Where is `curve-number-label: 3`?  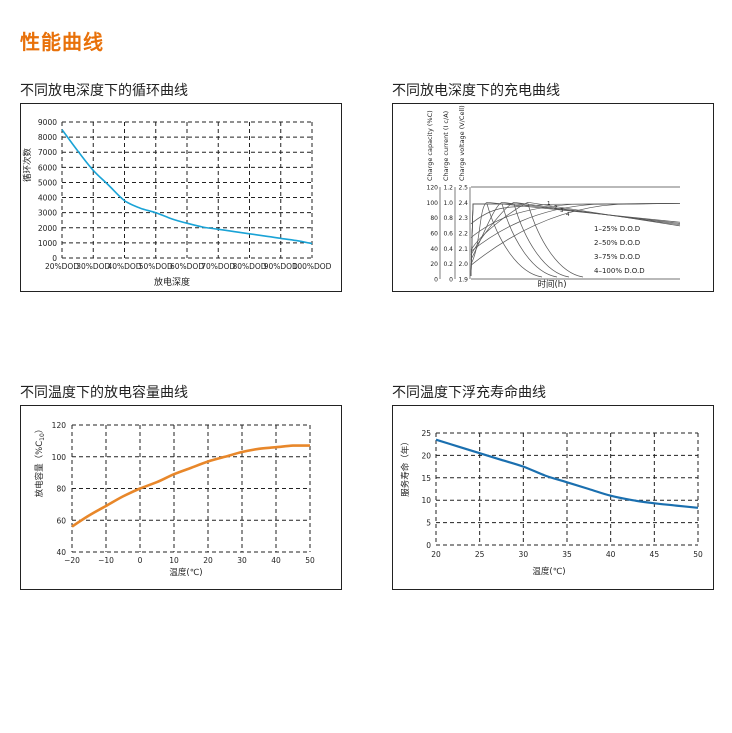 curve-number-label: 3 is located at coordinates (562, 211).